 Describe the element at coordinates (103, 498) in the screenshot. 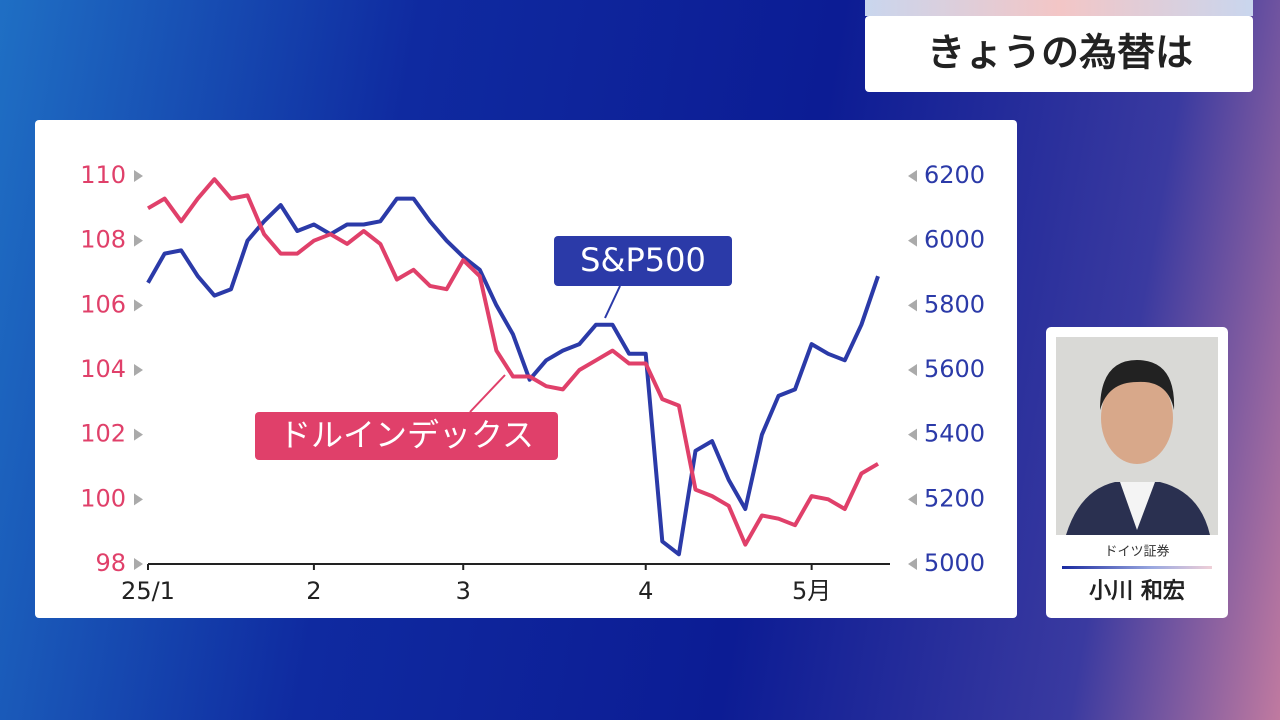

I see `y-tick-label: 100` at that location.